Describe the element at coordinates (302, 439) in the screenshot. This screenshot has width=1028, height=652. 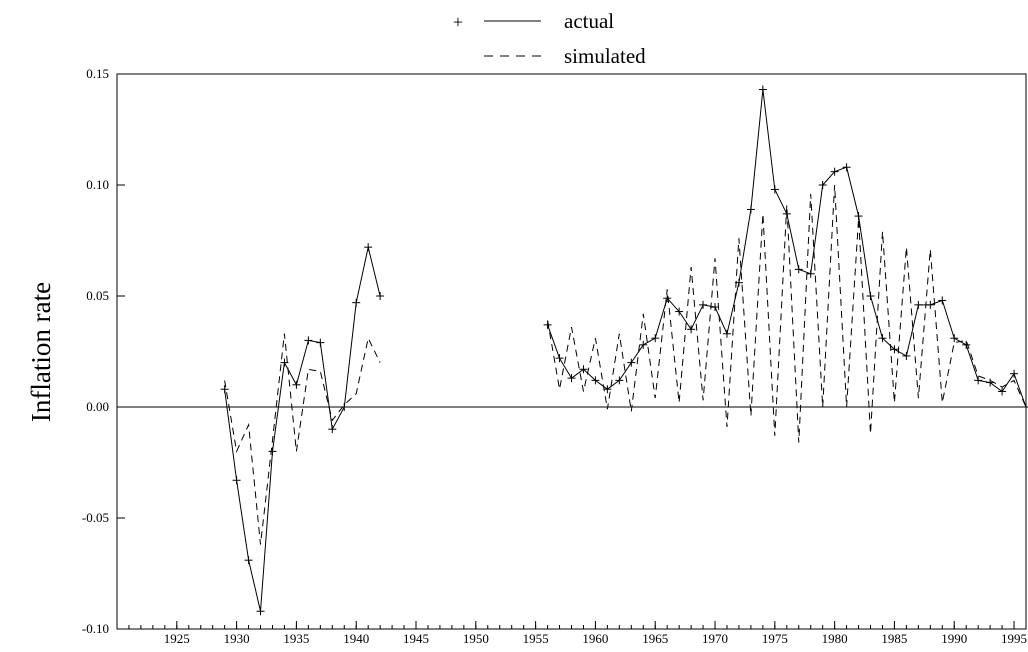
I see `series-simulated-line` at that location.